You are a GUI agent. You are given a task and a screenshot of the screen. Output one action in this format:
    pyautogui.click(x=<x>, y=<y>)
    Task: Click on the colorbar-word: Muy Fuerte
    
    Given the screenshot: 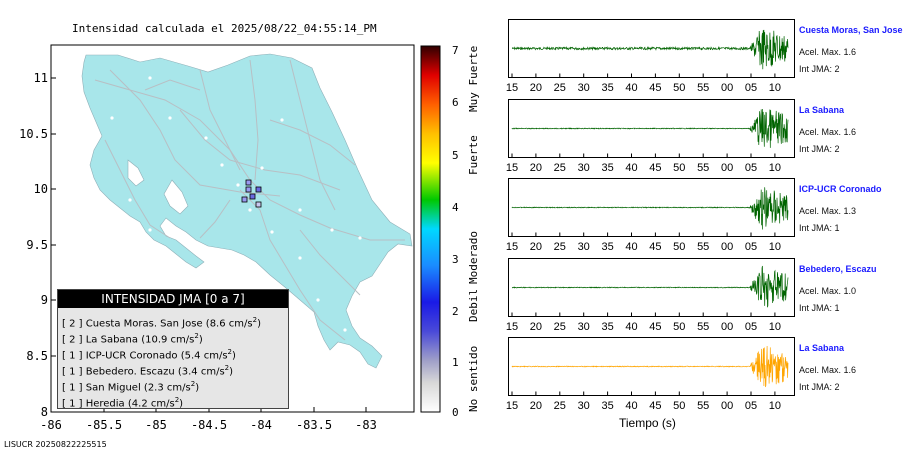 What is the action you would take?
    pyautogui.click(x=473, y=78)
    